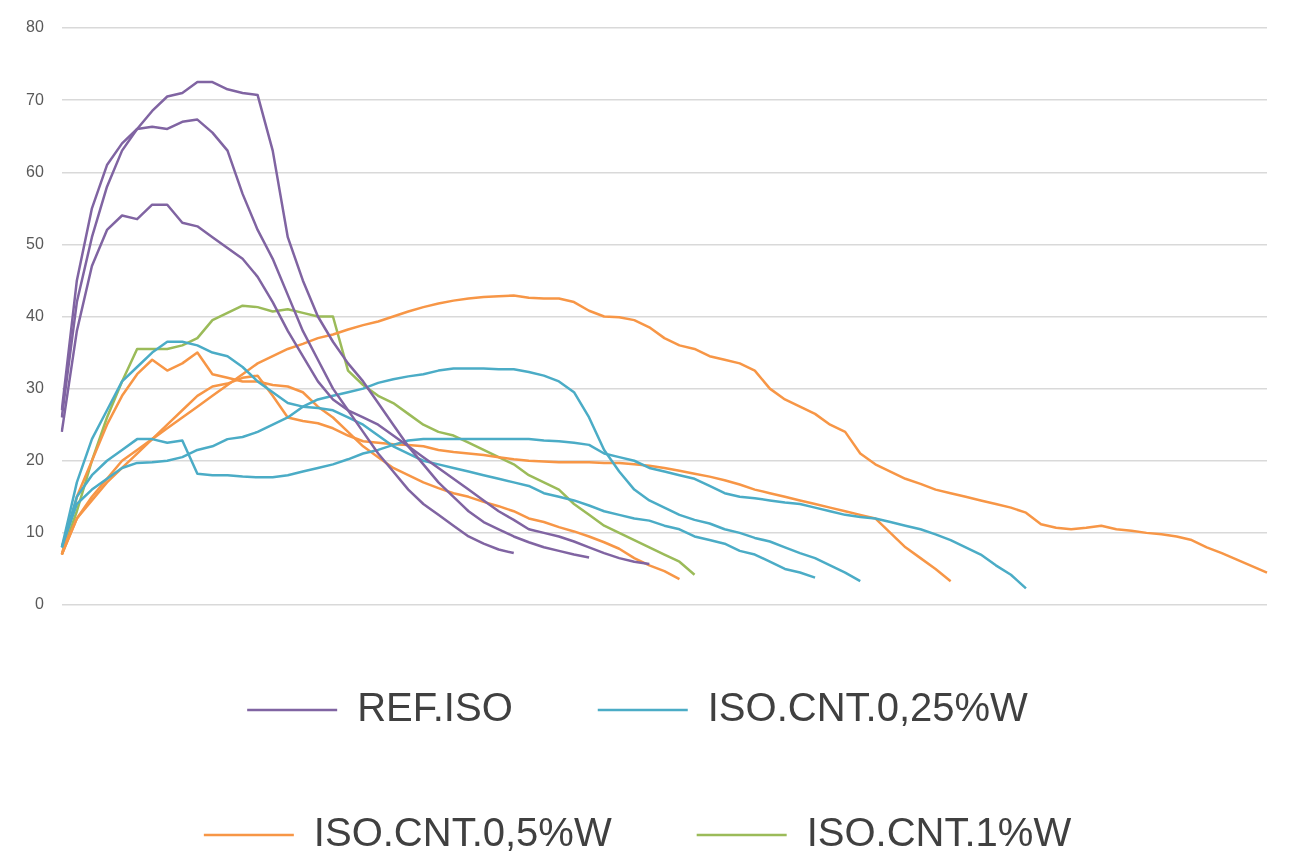 Image resolution: width=1292 pixels, height=865 pixels. I want to click on y-tick-label: 60, so click(35, 171).